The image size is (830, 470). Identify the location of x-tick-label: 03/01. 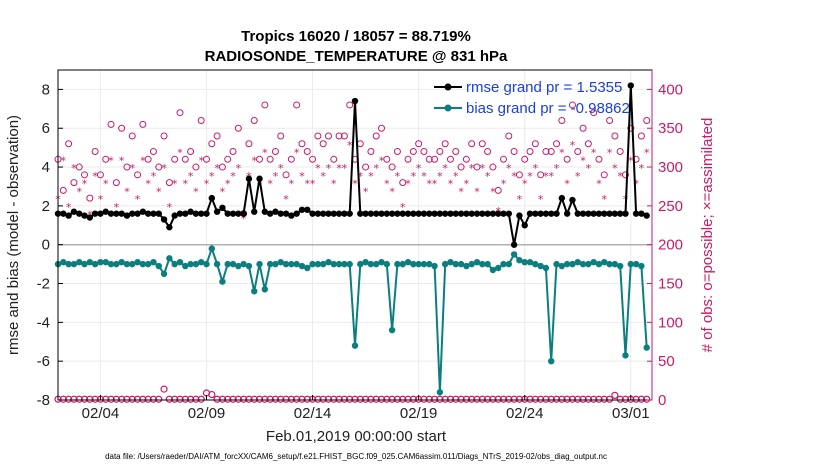
(631, 413).